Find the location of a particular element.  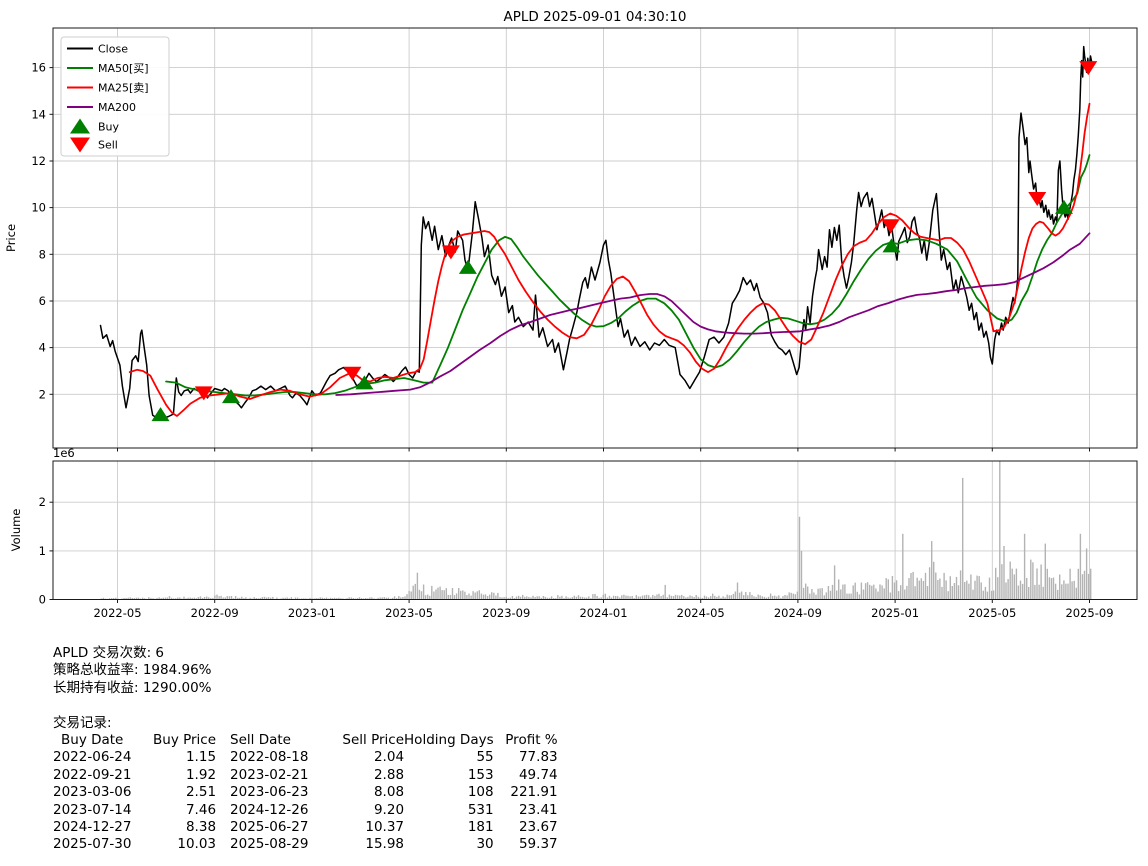

legend-buy-marker is located at coordinates (80, 126).